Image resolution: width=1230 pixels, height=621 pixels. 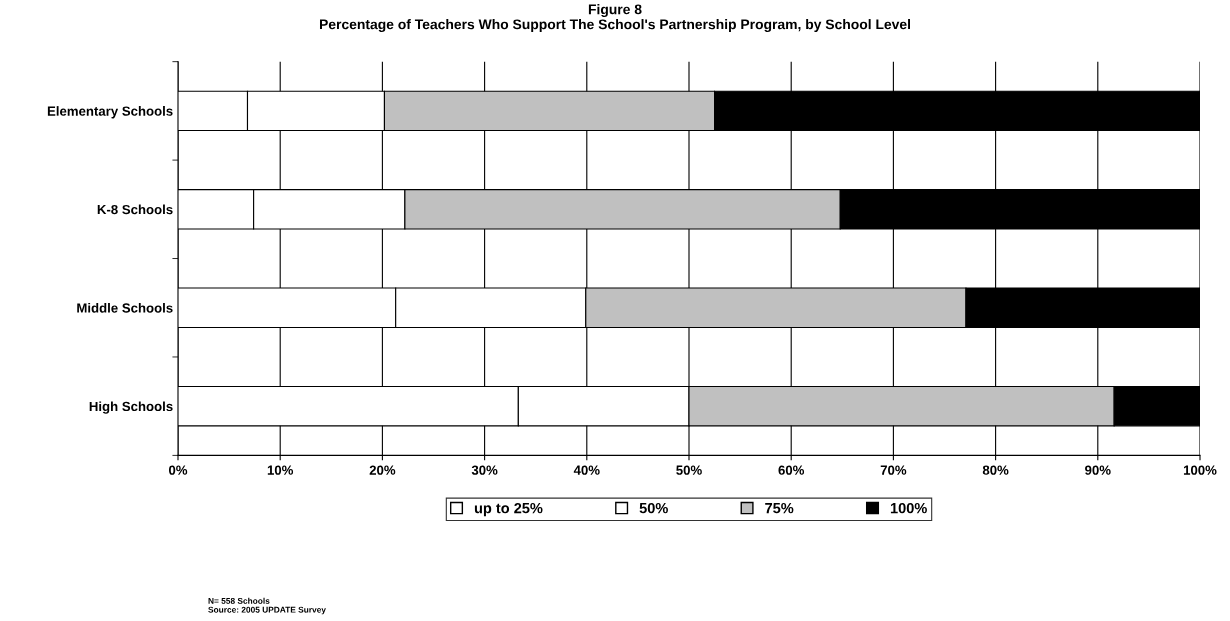 What do you see at coordinates (791, 470) in the screenshot?
I see `x-tick-label: 60%` at bounding box center [791, 470].